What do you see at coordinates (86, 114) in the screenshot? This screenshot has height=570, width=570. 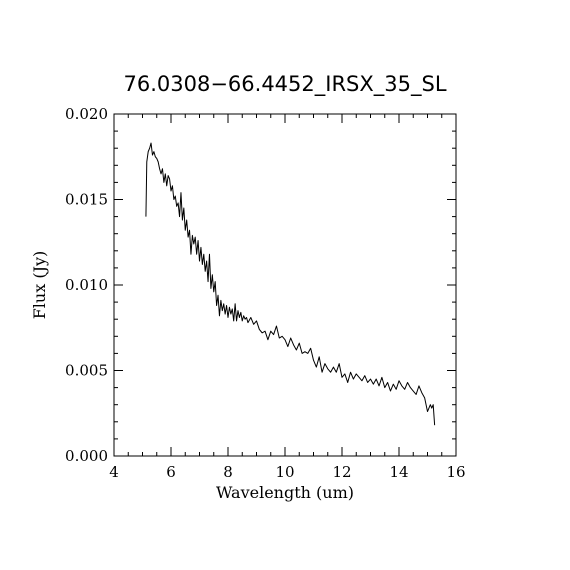 I see `y-tick-label: 0.020` at bounding box center [86, 114].